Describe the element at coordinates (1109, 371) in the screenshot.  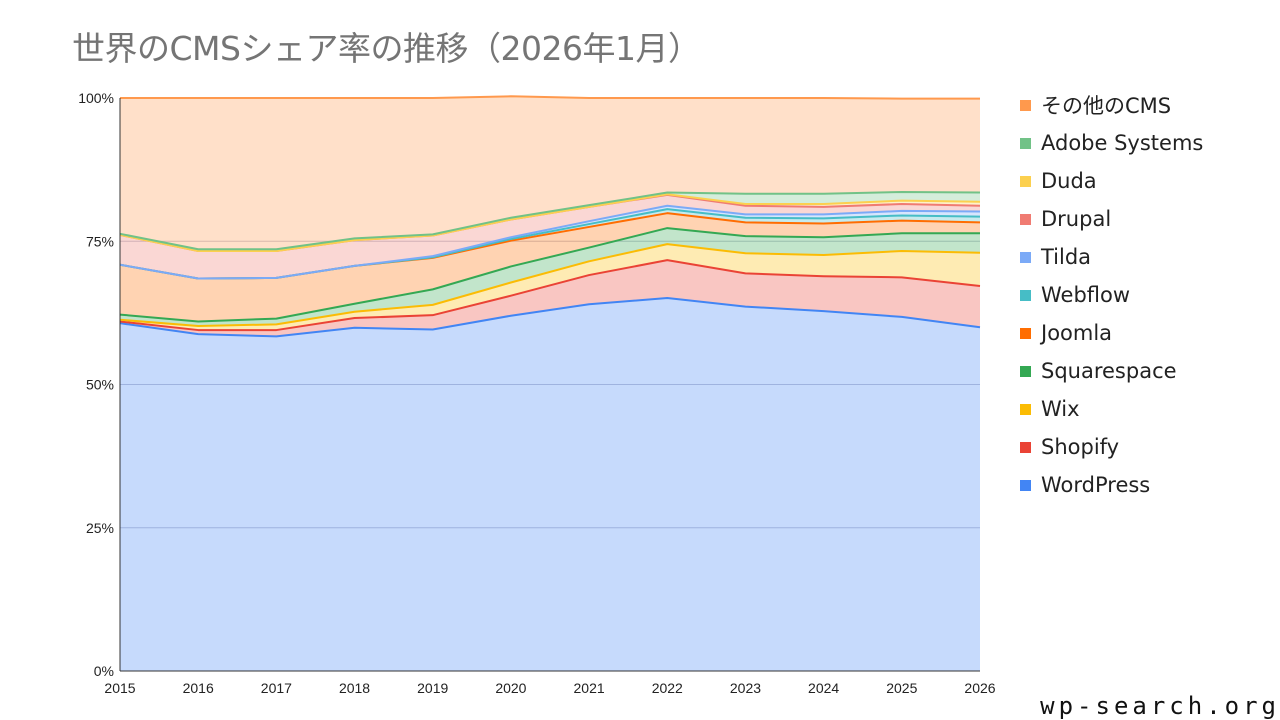
I see `legend-label: Squarespace` at that location.